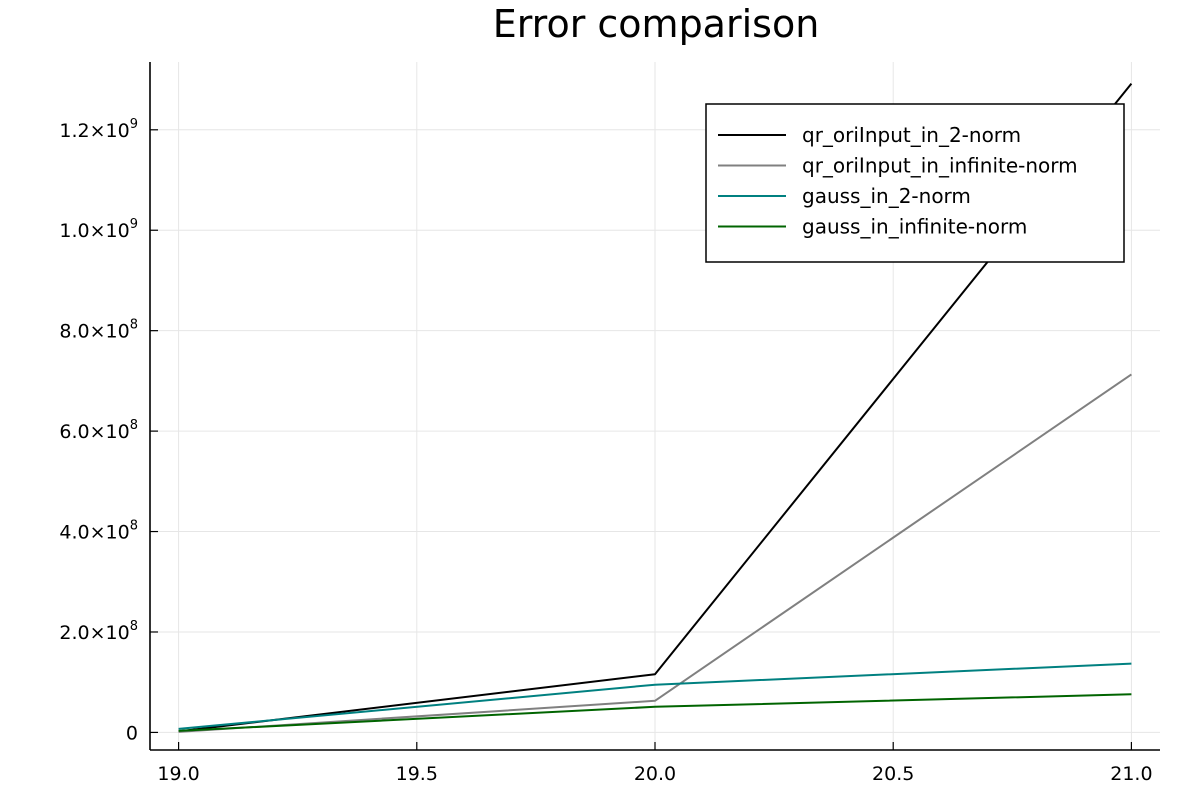 Image resolution: width=1200 pixels, height=800 pixels. I want to click on x-tick-label: 20.0, so click(655, 774).